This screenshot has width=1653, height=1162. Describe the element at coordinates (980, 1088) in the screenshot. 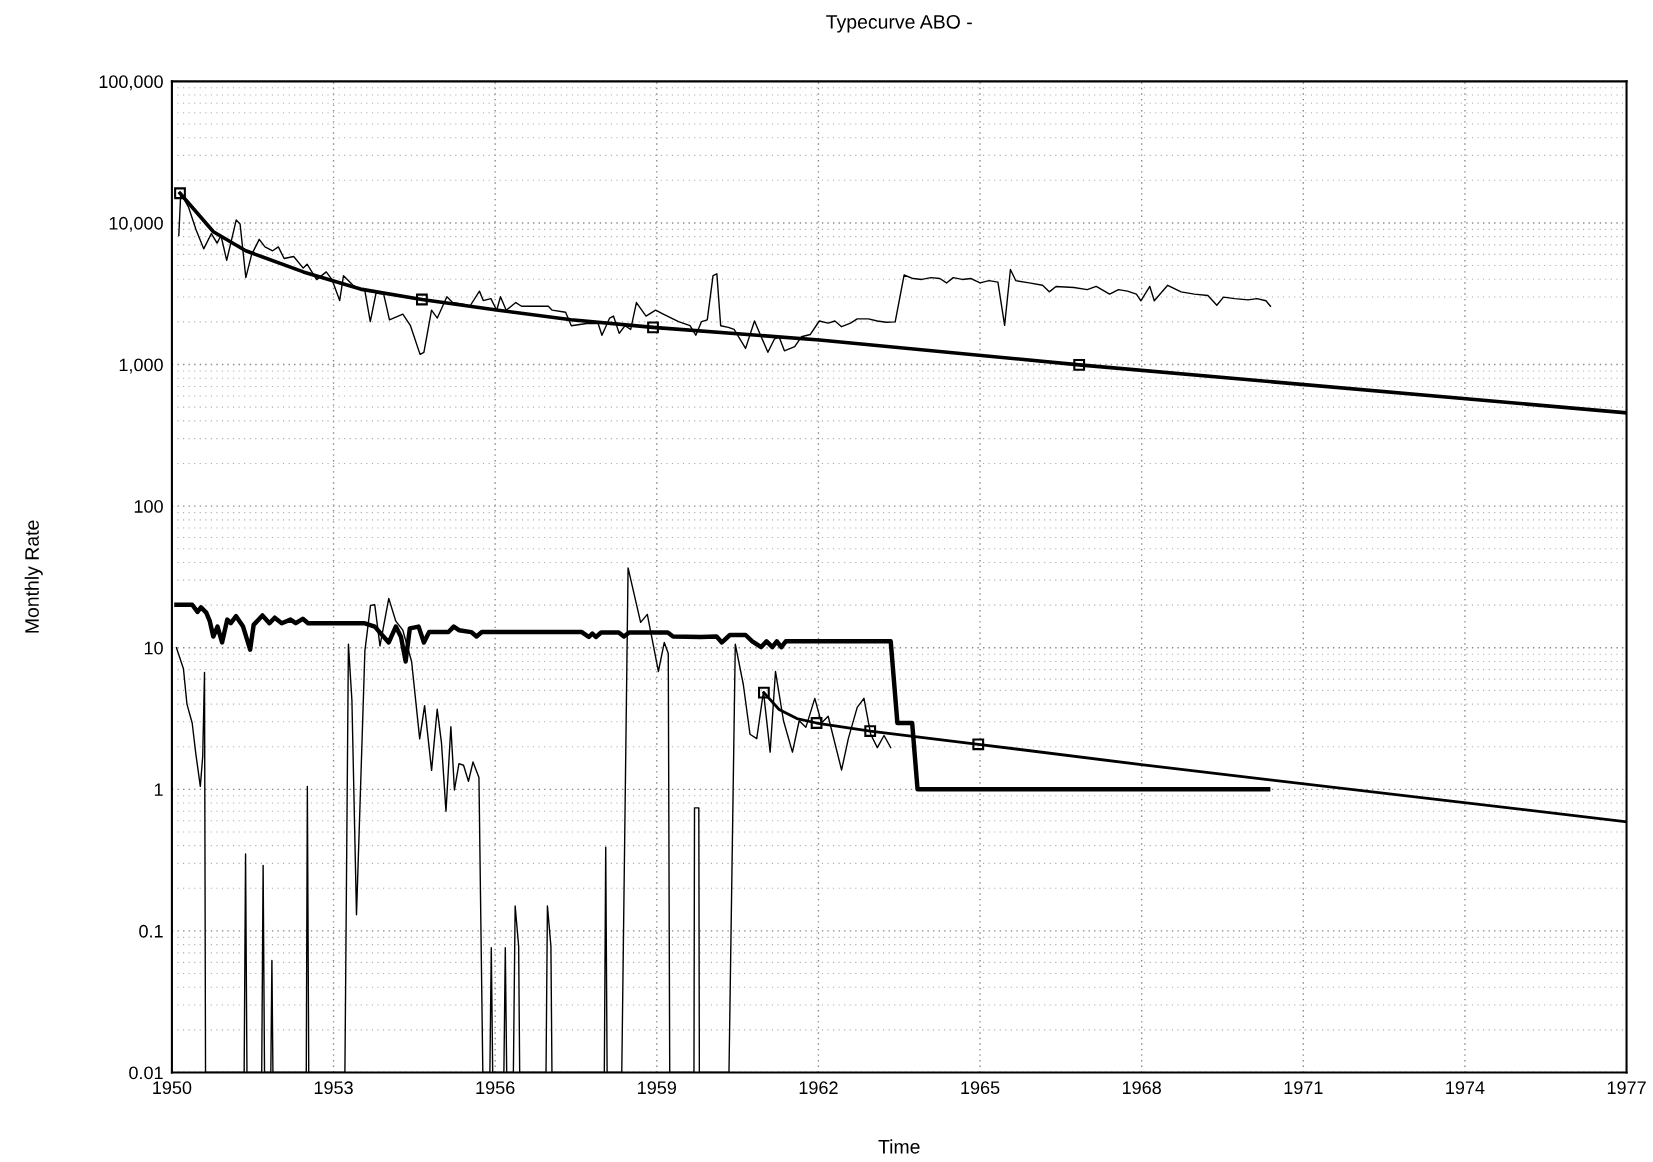

I see `x-tick-label: 1965` at that location.